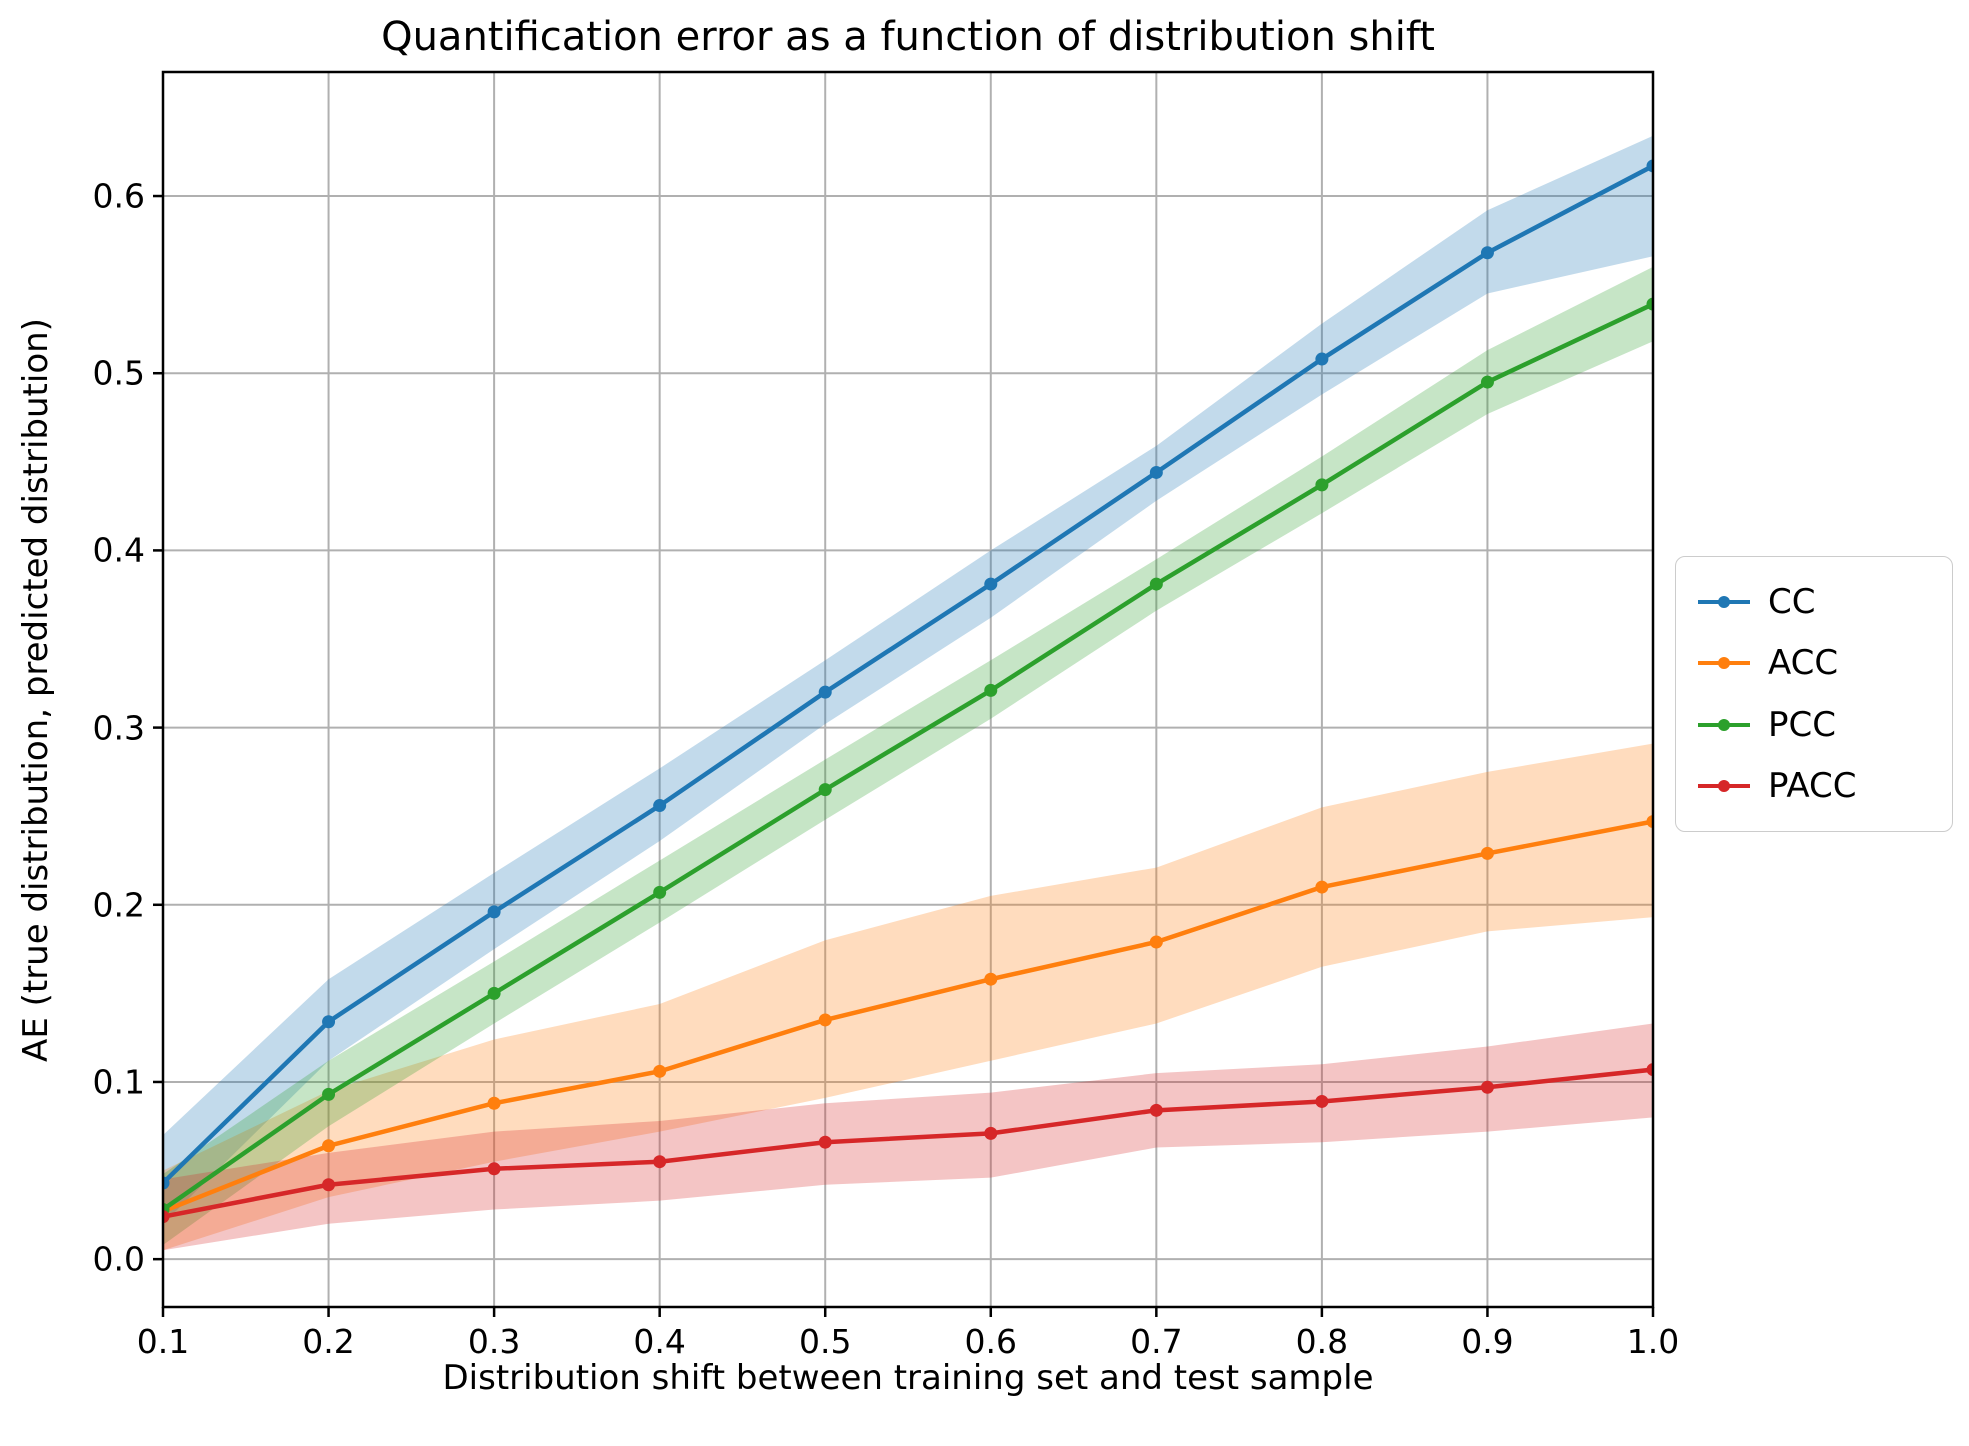 The width and height of the screenshot is (1969, 1446). Describe the element at coordinates (328, 1341) in the screenshot. I see `x-tick-label: 0.2` at that location.